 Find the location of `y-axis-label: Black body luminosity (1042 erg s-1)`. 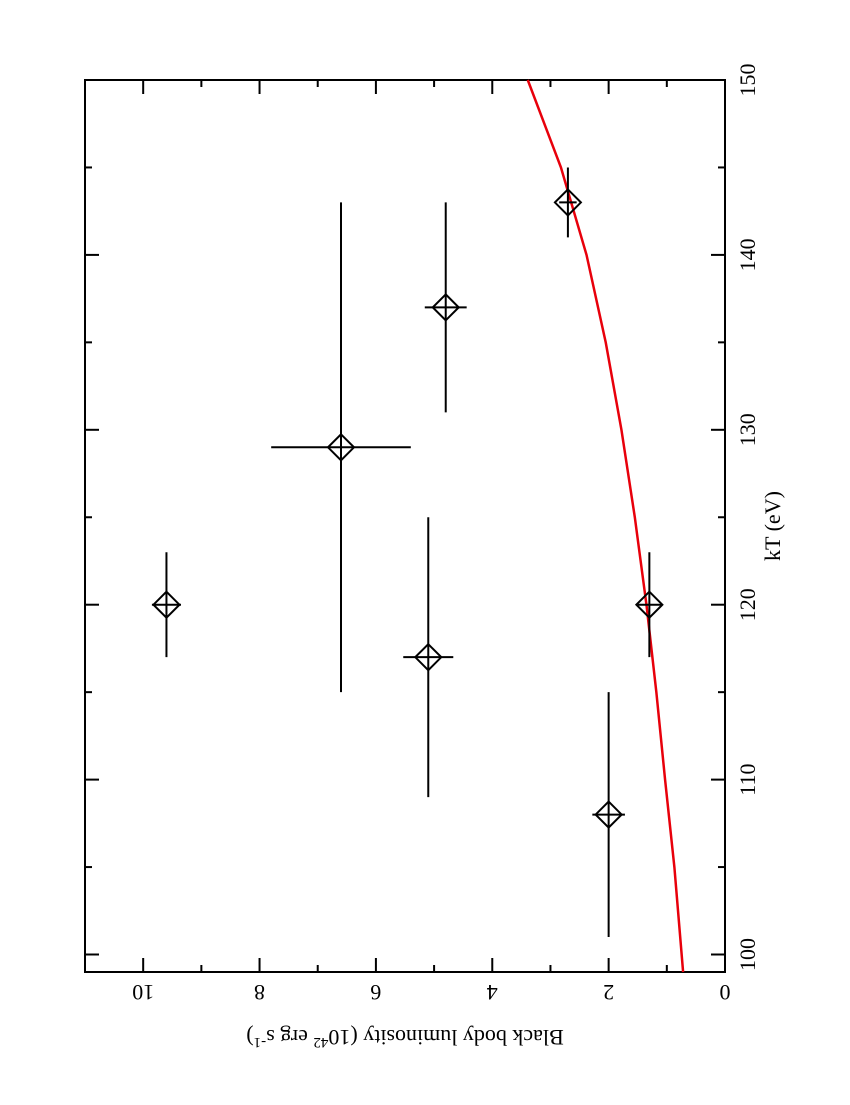

y-axis-label: Black body luminosity (1042 erg s-1) is located at coordinates (404, 1037).